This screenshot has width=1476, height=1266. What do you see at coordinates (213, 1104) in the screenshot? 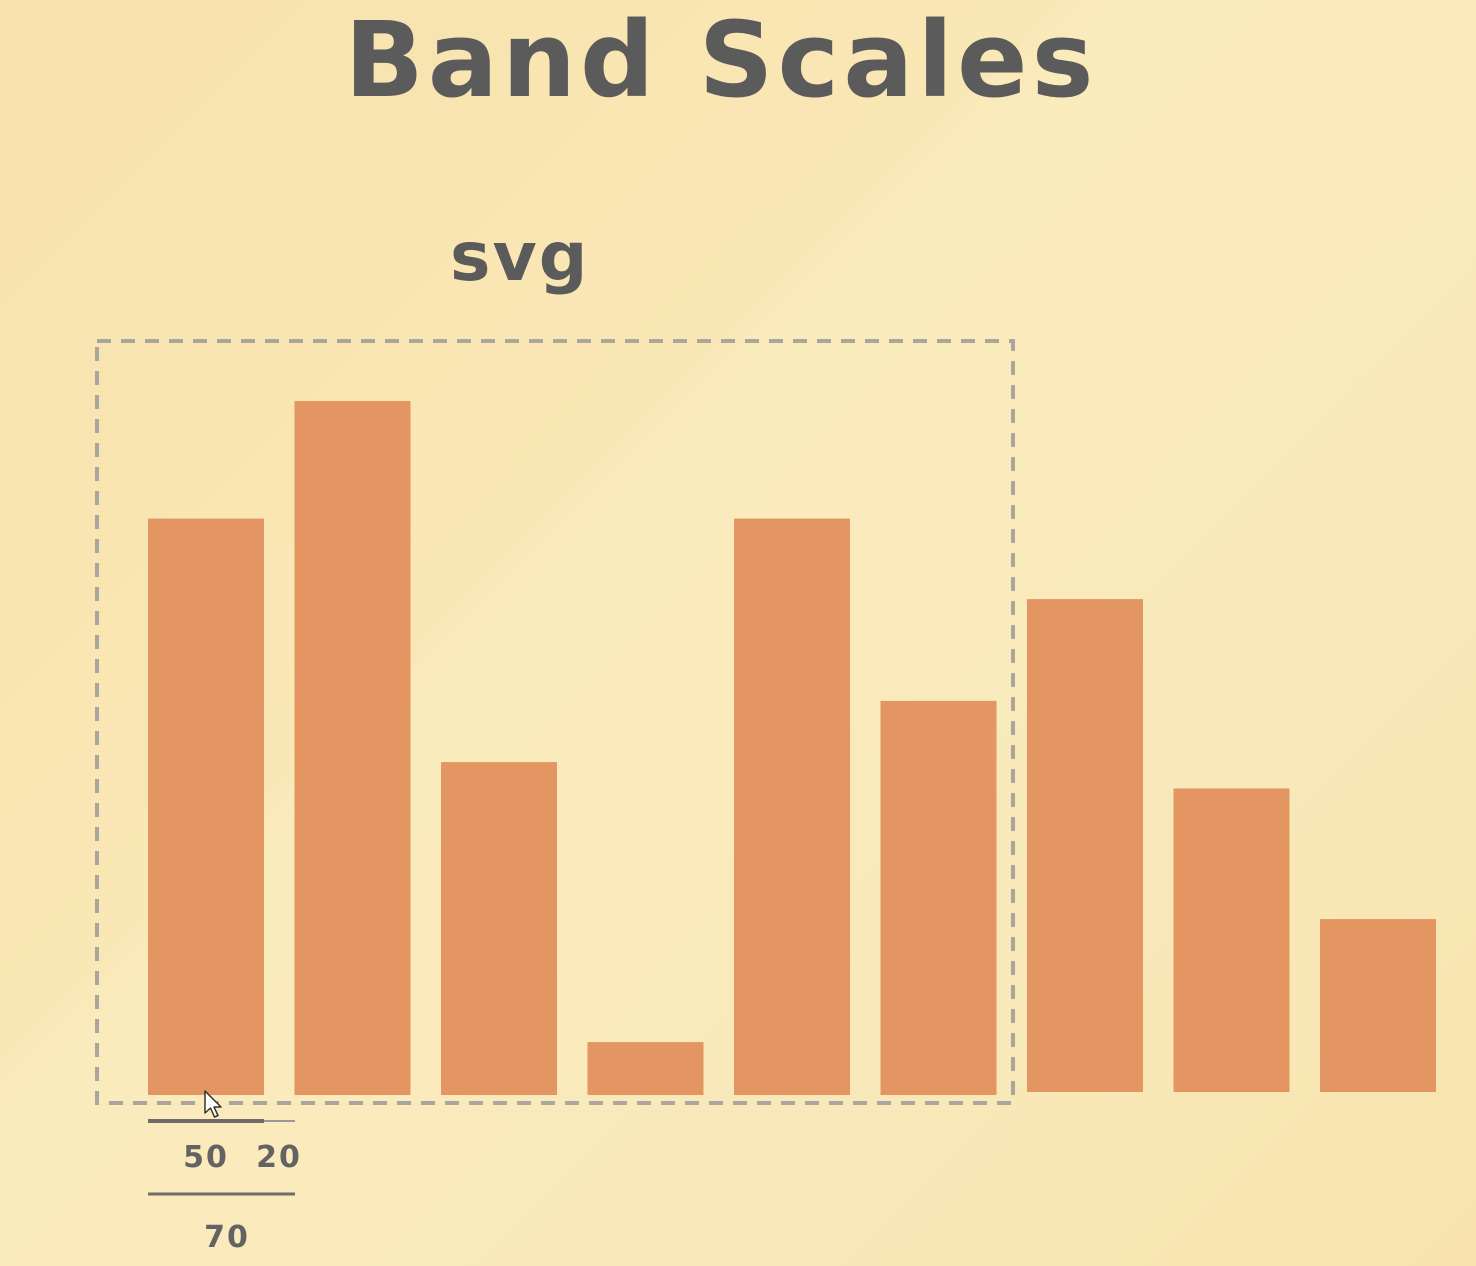
I see `mouse-pointer-icon` at bounding box center [213, 1104].